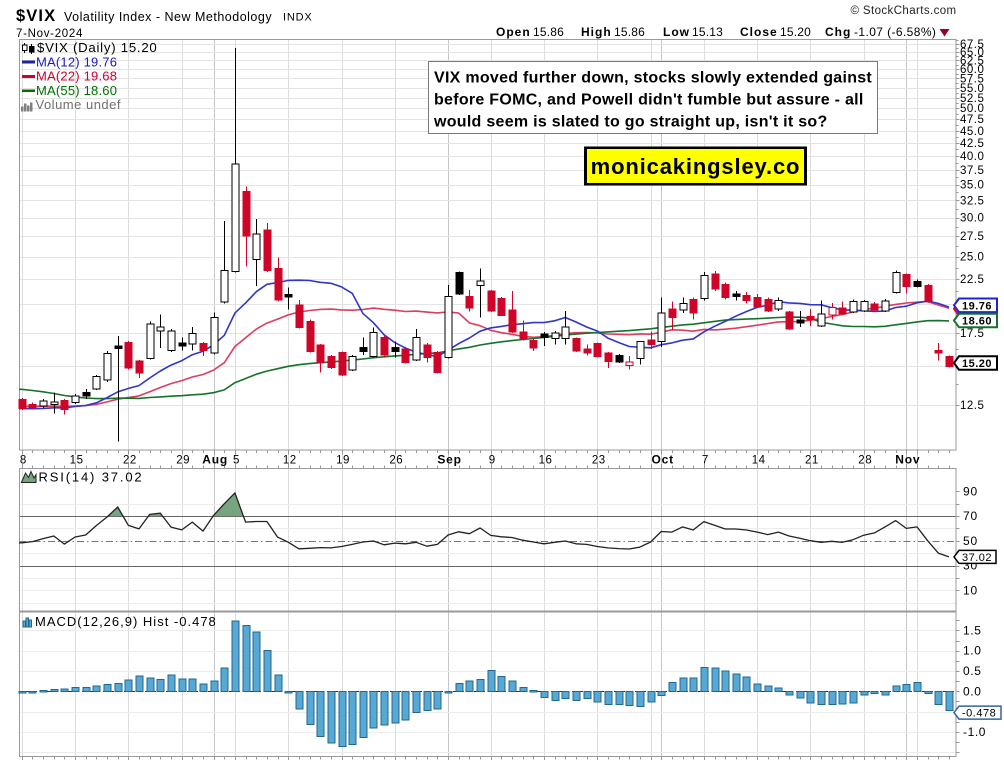 Image resolution: width=1004 pixels, height=760 pixels. Describe the element at coordinates (970, 541) in the screenshot. I see `svg-text: 50` at that location.